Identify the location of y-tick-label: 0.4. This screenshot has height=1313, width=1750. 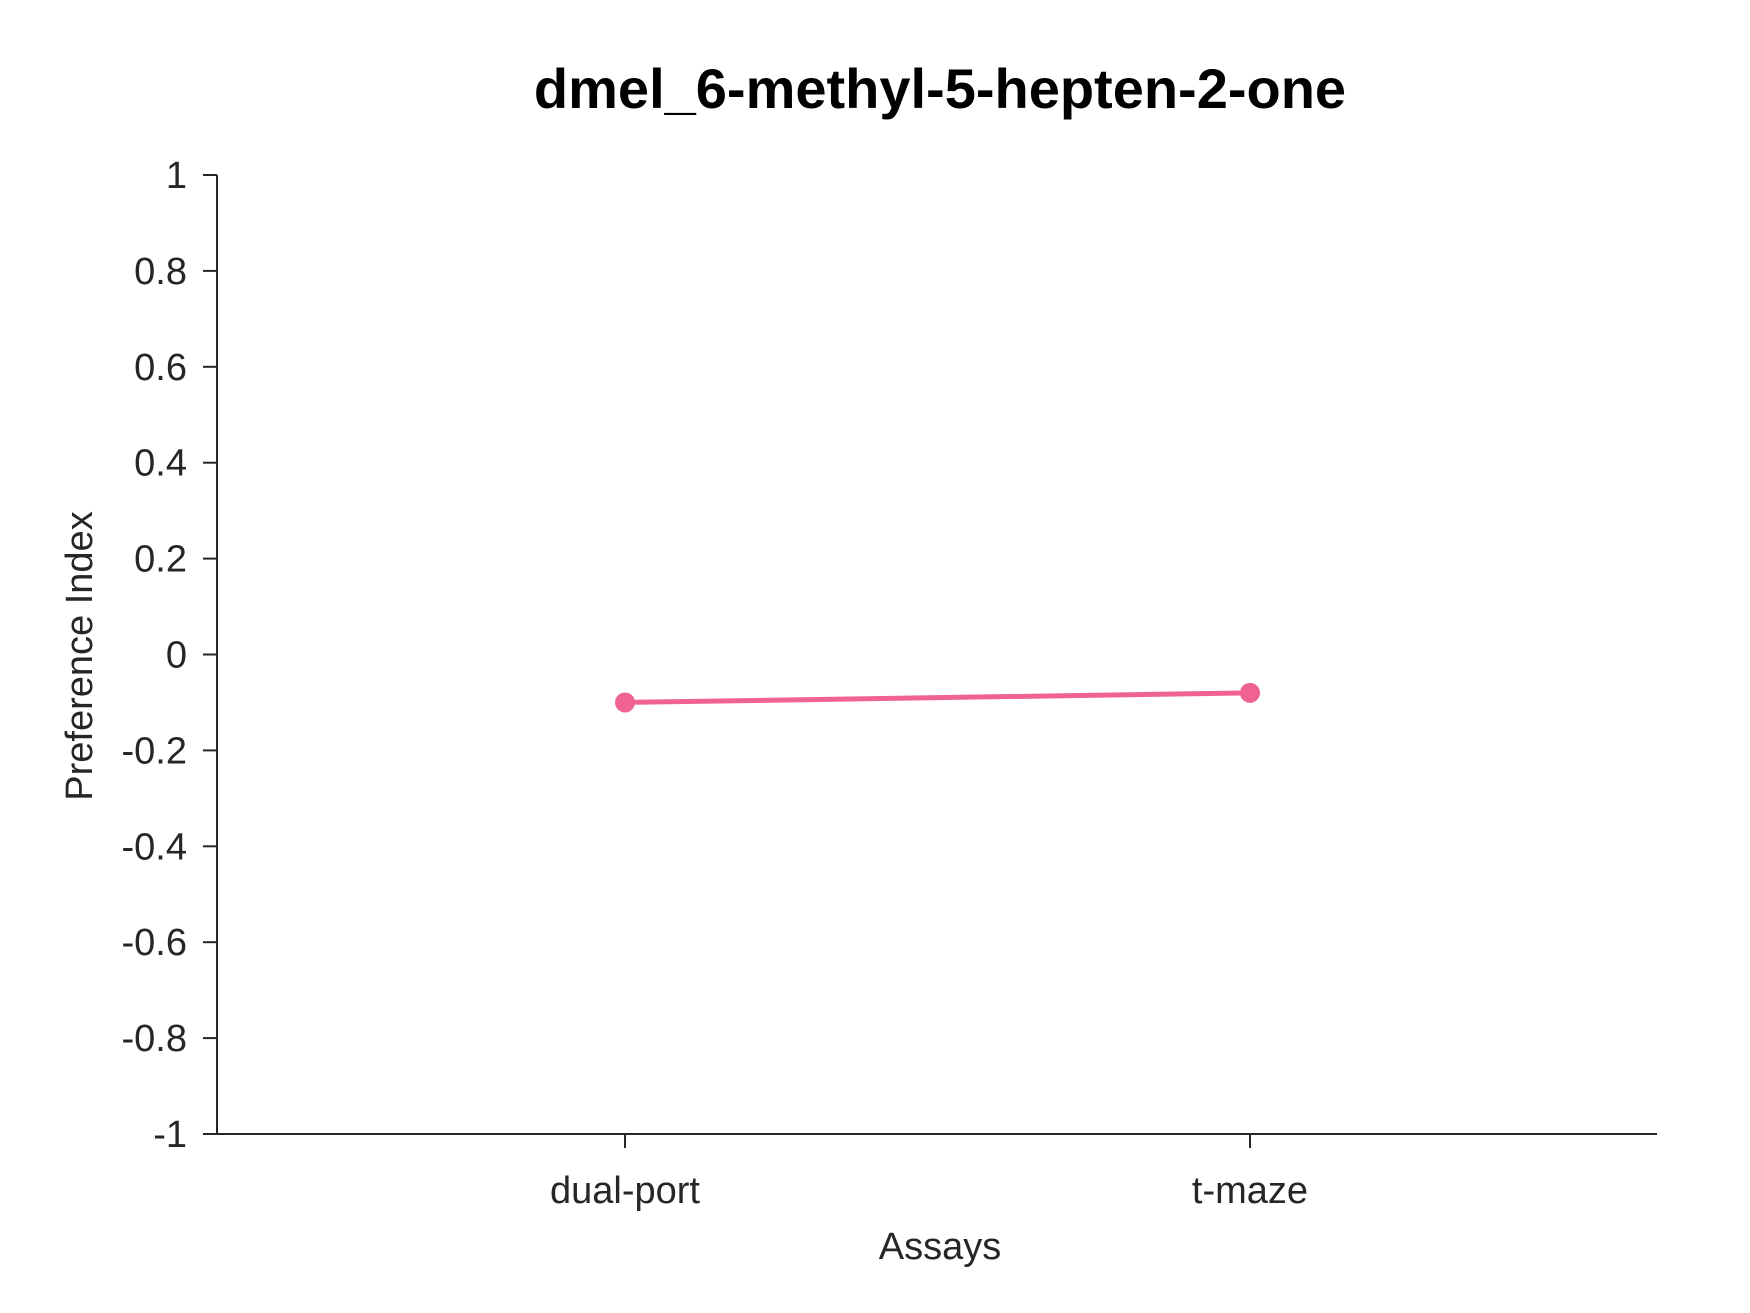
(160, 464).